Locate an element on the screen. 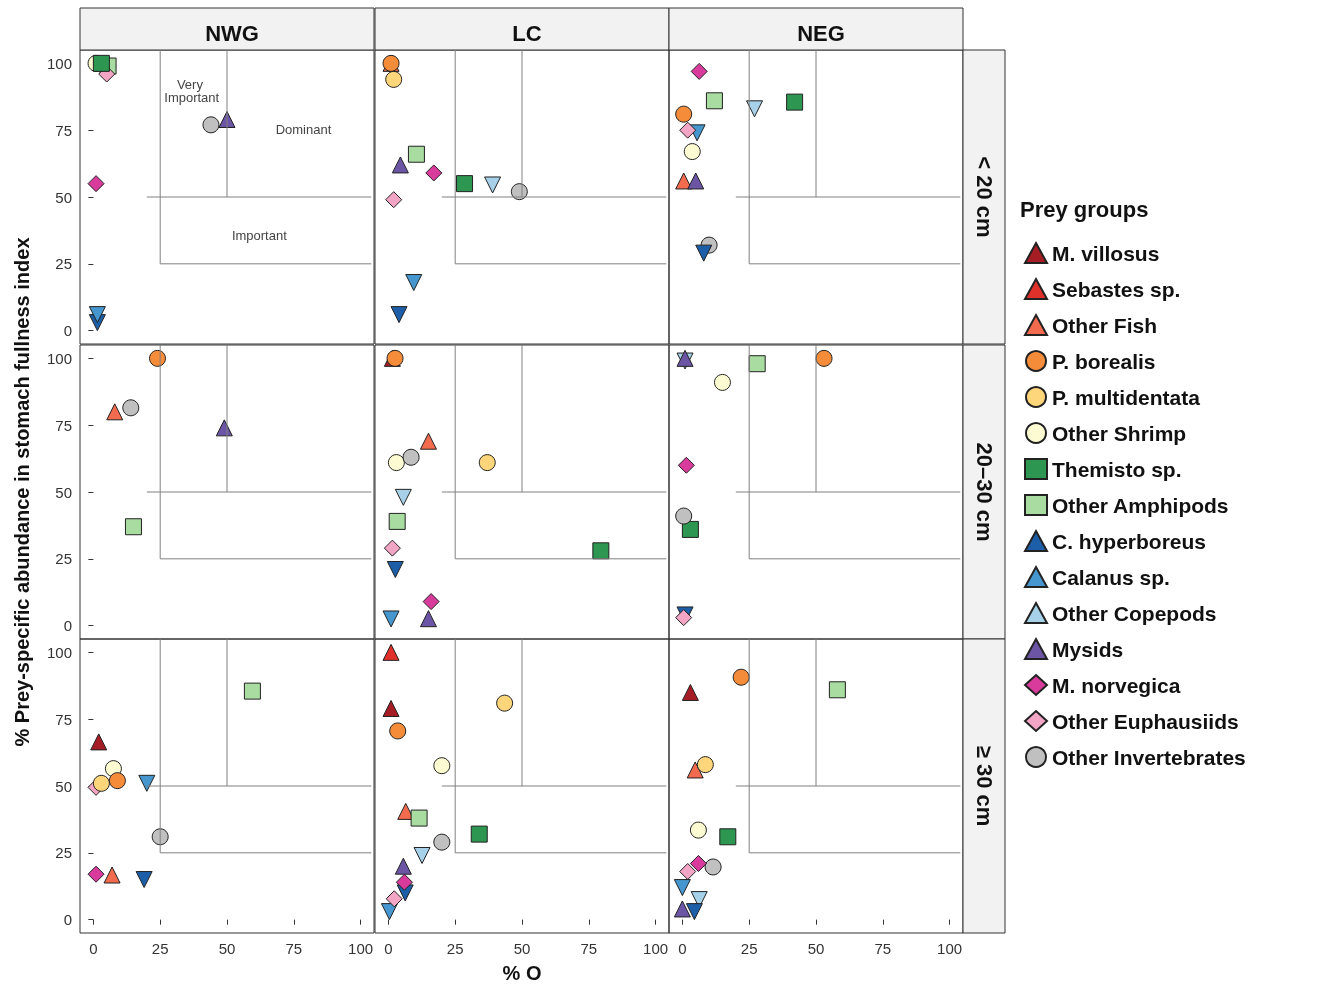 This screenshot has width=1322, height=987. y-axis-title: % Prey-specific abundance in stomach fullness index is located at coordinates (22, 492).